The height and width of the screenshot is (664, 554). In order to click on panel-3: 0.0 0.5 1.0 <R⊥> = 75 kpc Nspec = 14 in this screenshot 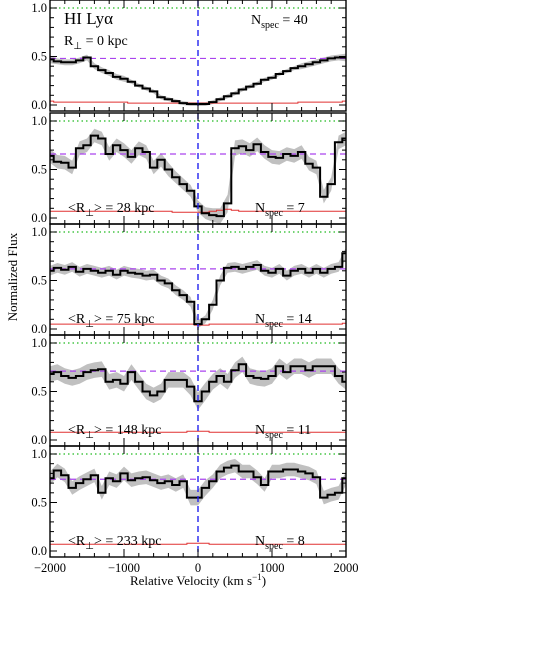, I will do `click(189, 279)`.